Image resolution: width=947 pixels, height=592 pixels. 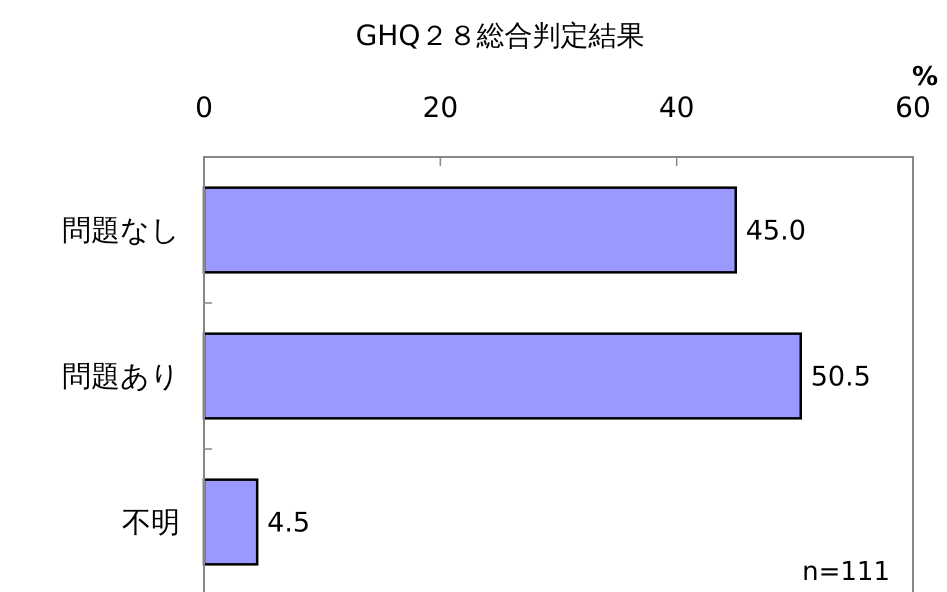 What do you see at coordinates (846, 572) in the screenshot?
I see `annotation: n=111` at bounding box center [846, 572].